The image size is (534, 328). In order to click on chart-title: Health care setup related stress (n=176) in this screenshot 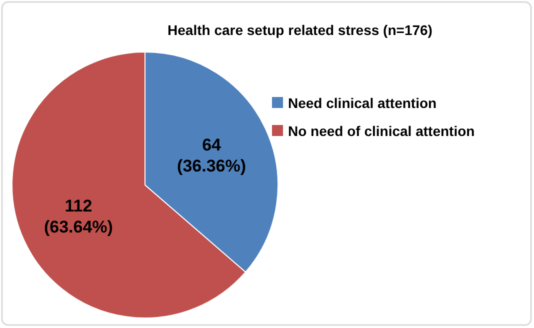, I will do `click(300, 30)`.